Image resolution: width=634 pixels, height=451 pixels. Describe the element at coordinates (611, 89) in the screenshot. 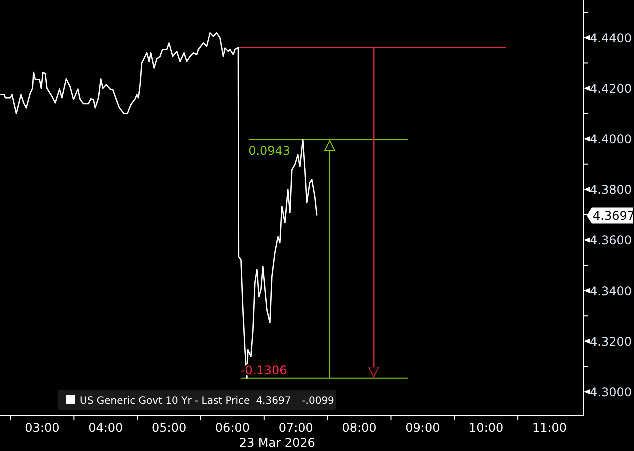

I see `y-tick-label: 4.4200` at that location.